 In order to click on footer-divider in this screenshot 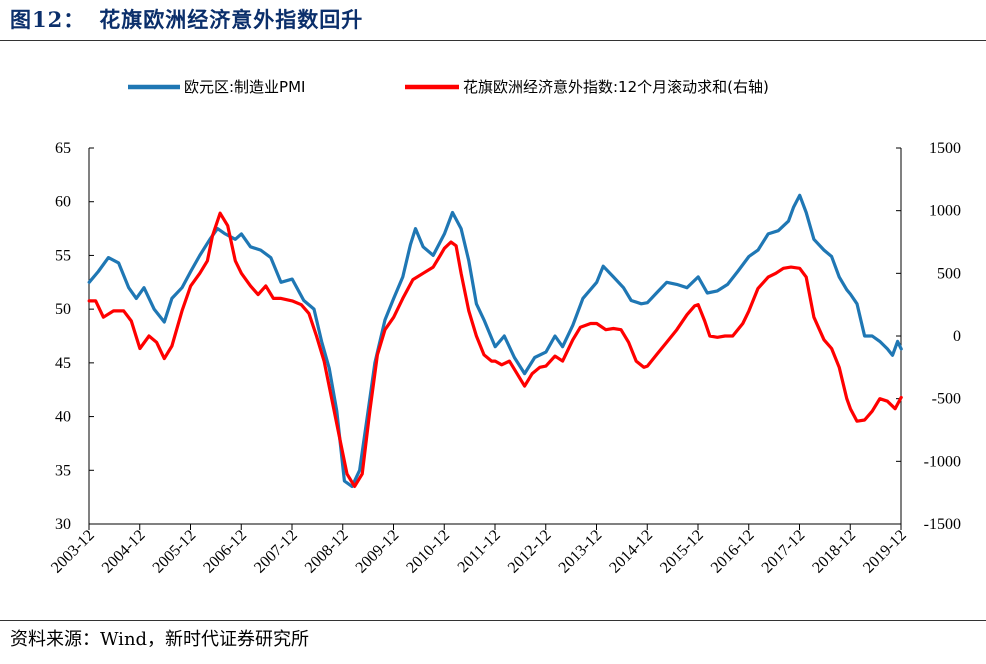, I will do `click(493, 620)`.